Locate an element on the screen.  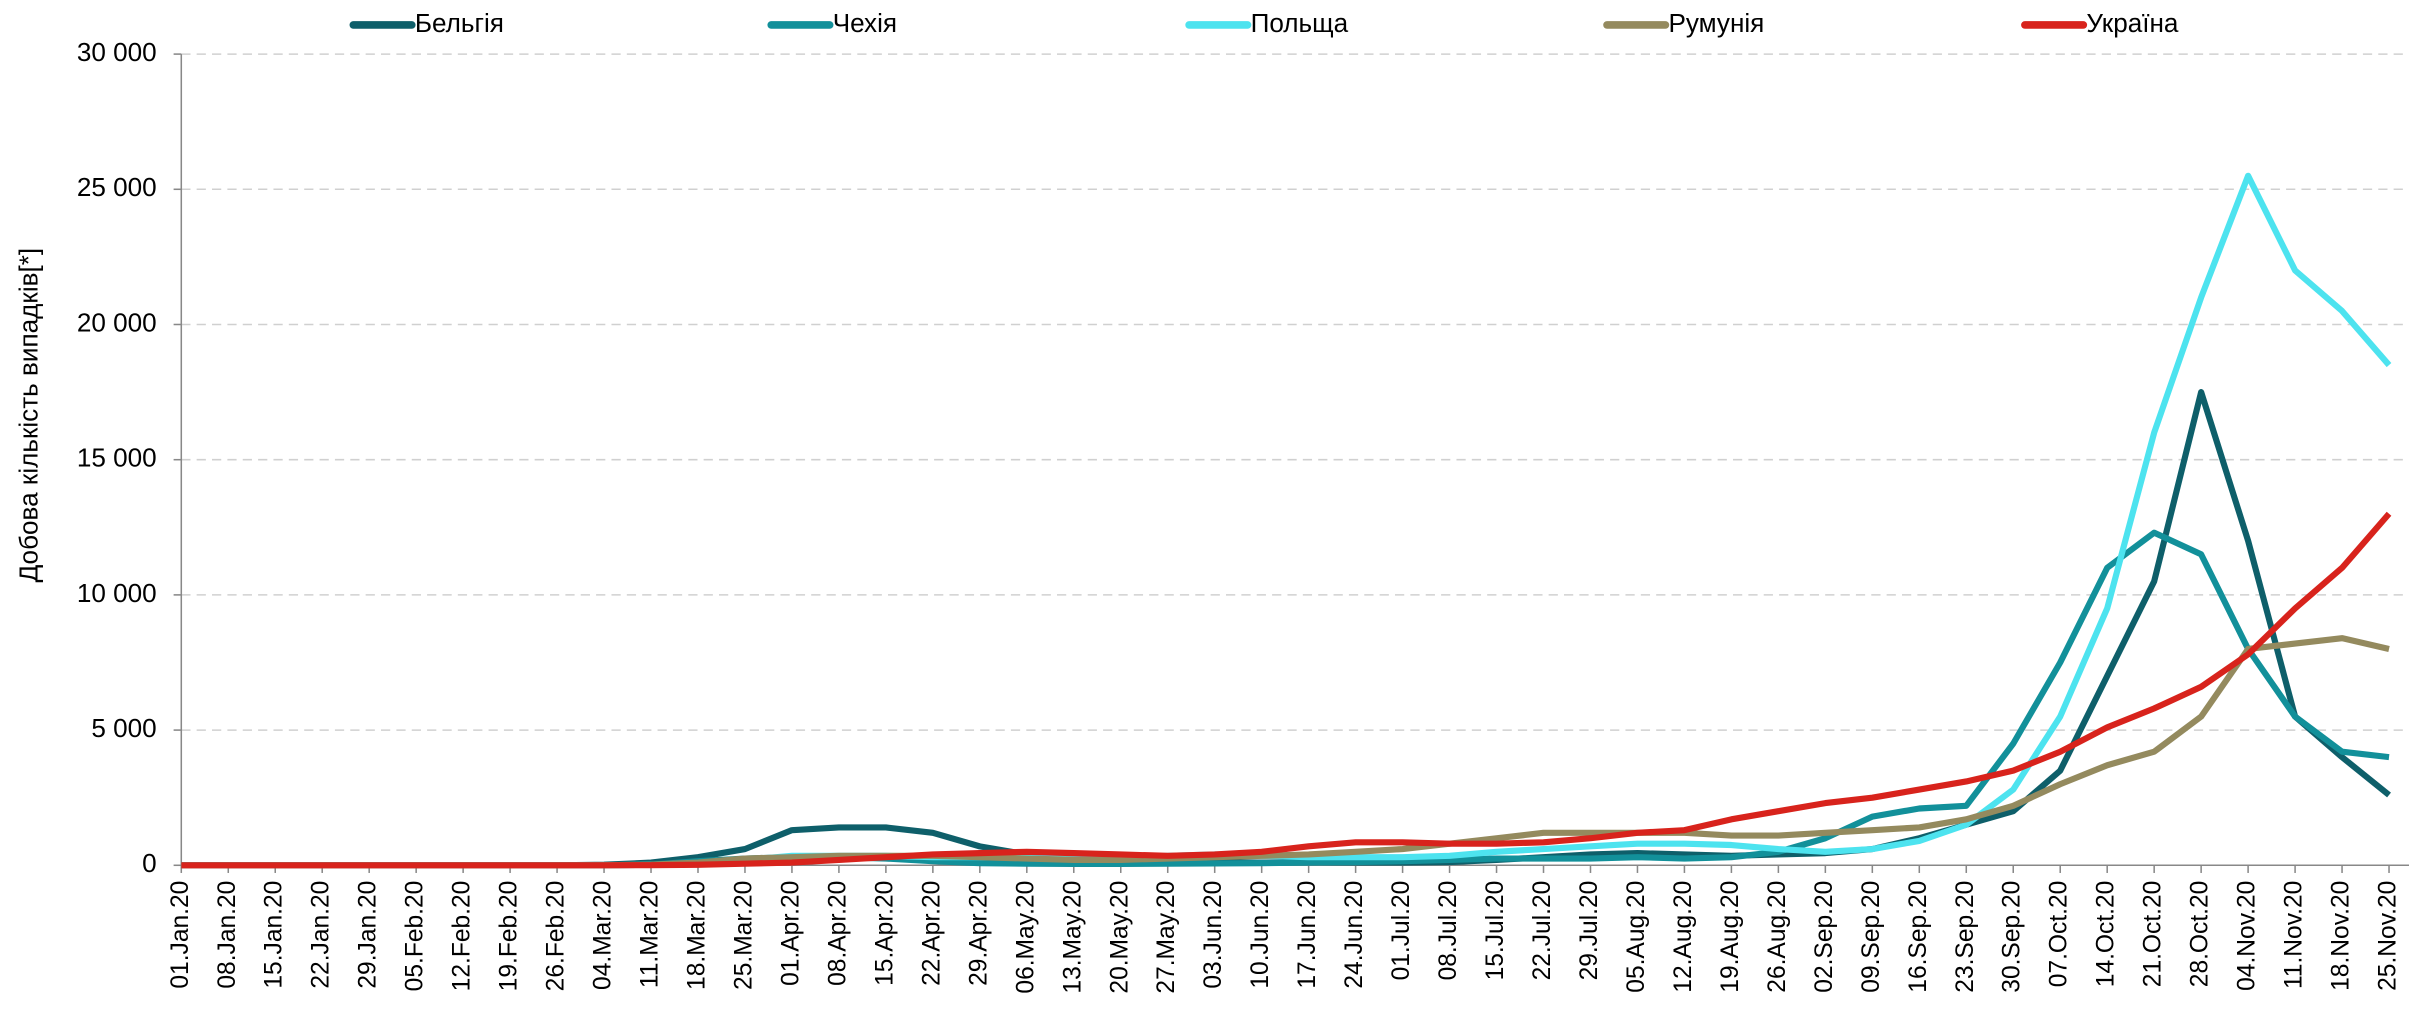
x-tick-label: 29.Jul.20 is located at coordinates (1589, 931).